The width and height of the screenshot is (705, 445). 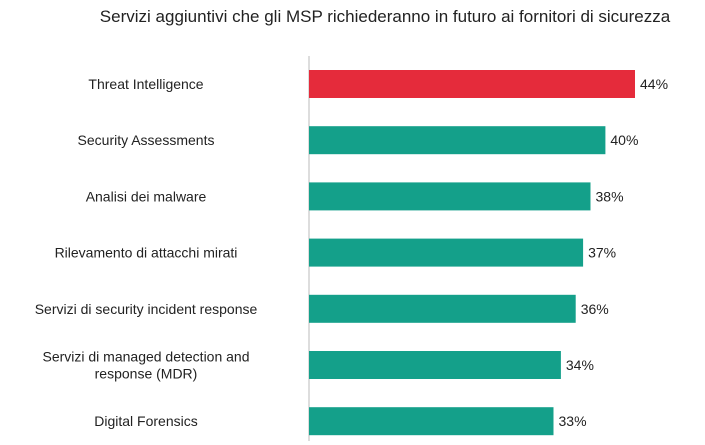 What do you see at coordinates (145, 421) in the screenshot?
I see `category-label-6: Digital Forensics` at bounding box center [145, 421].